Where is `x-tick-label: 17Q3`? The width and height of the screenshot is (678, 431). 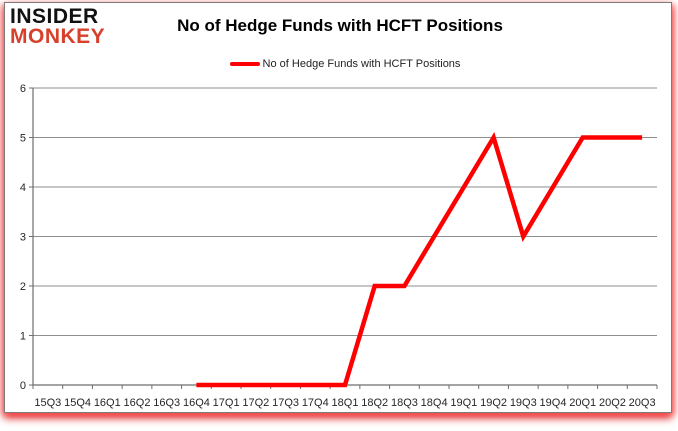 x-tick-label: 17Q3 is located at coordinates (285, 403).